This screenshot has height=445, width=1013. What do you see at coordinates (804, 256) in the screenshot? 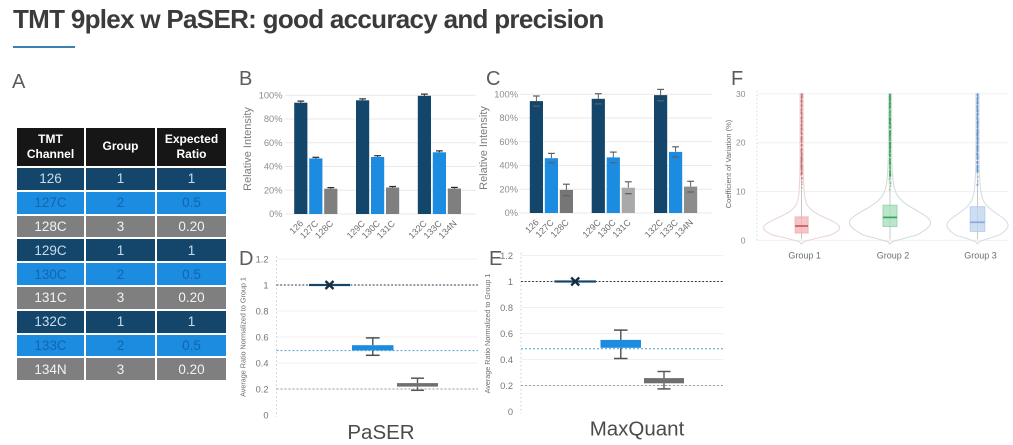
I see `svg-text: Group 1` at bounding box center [804, 256].